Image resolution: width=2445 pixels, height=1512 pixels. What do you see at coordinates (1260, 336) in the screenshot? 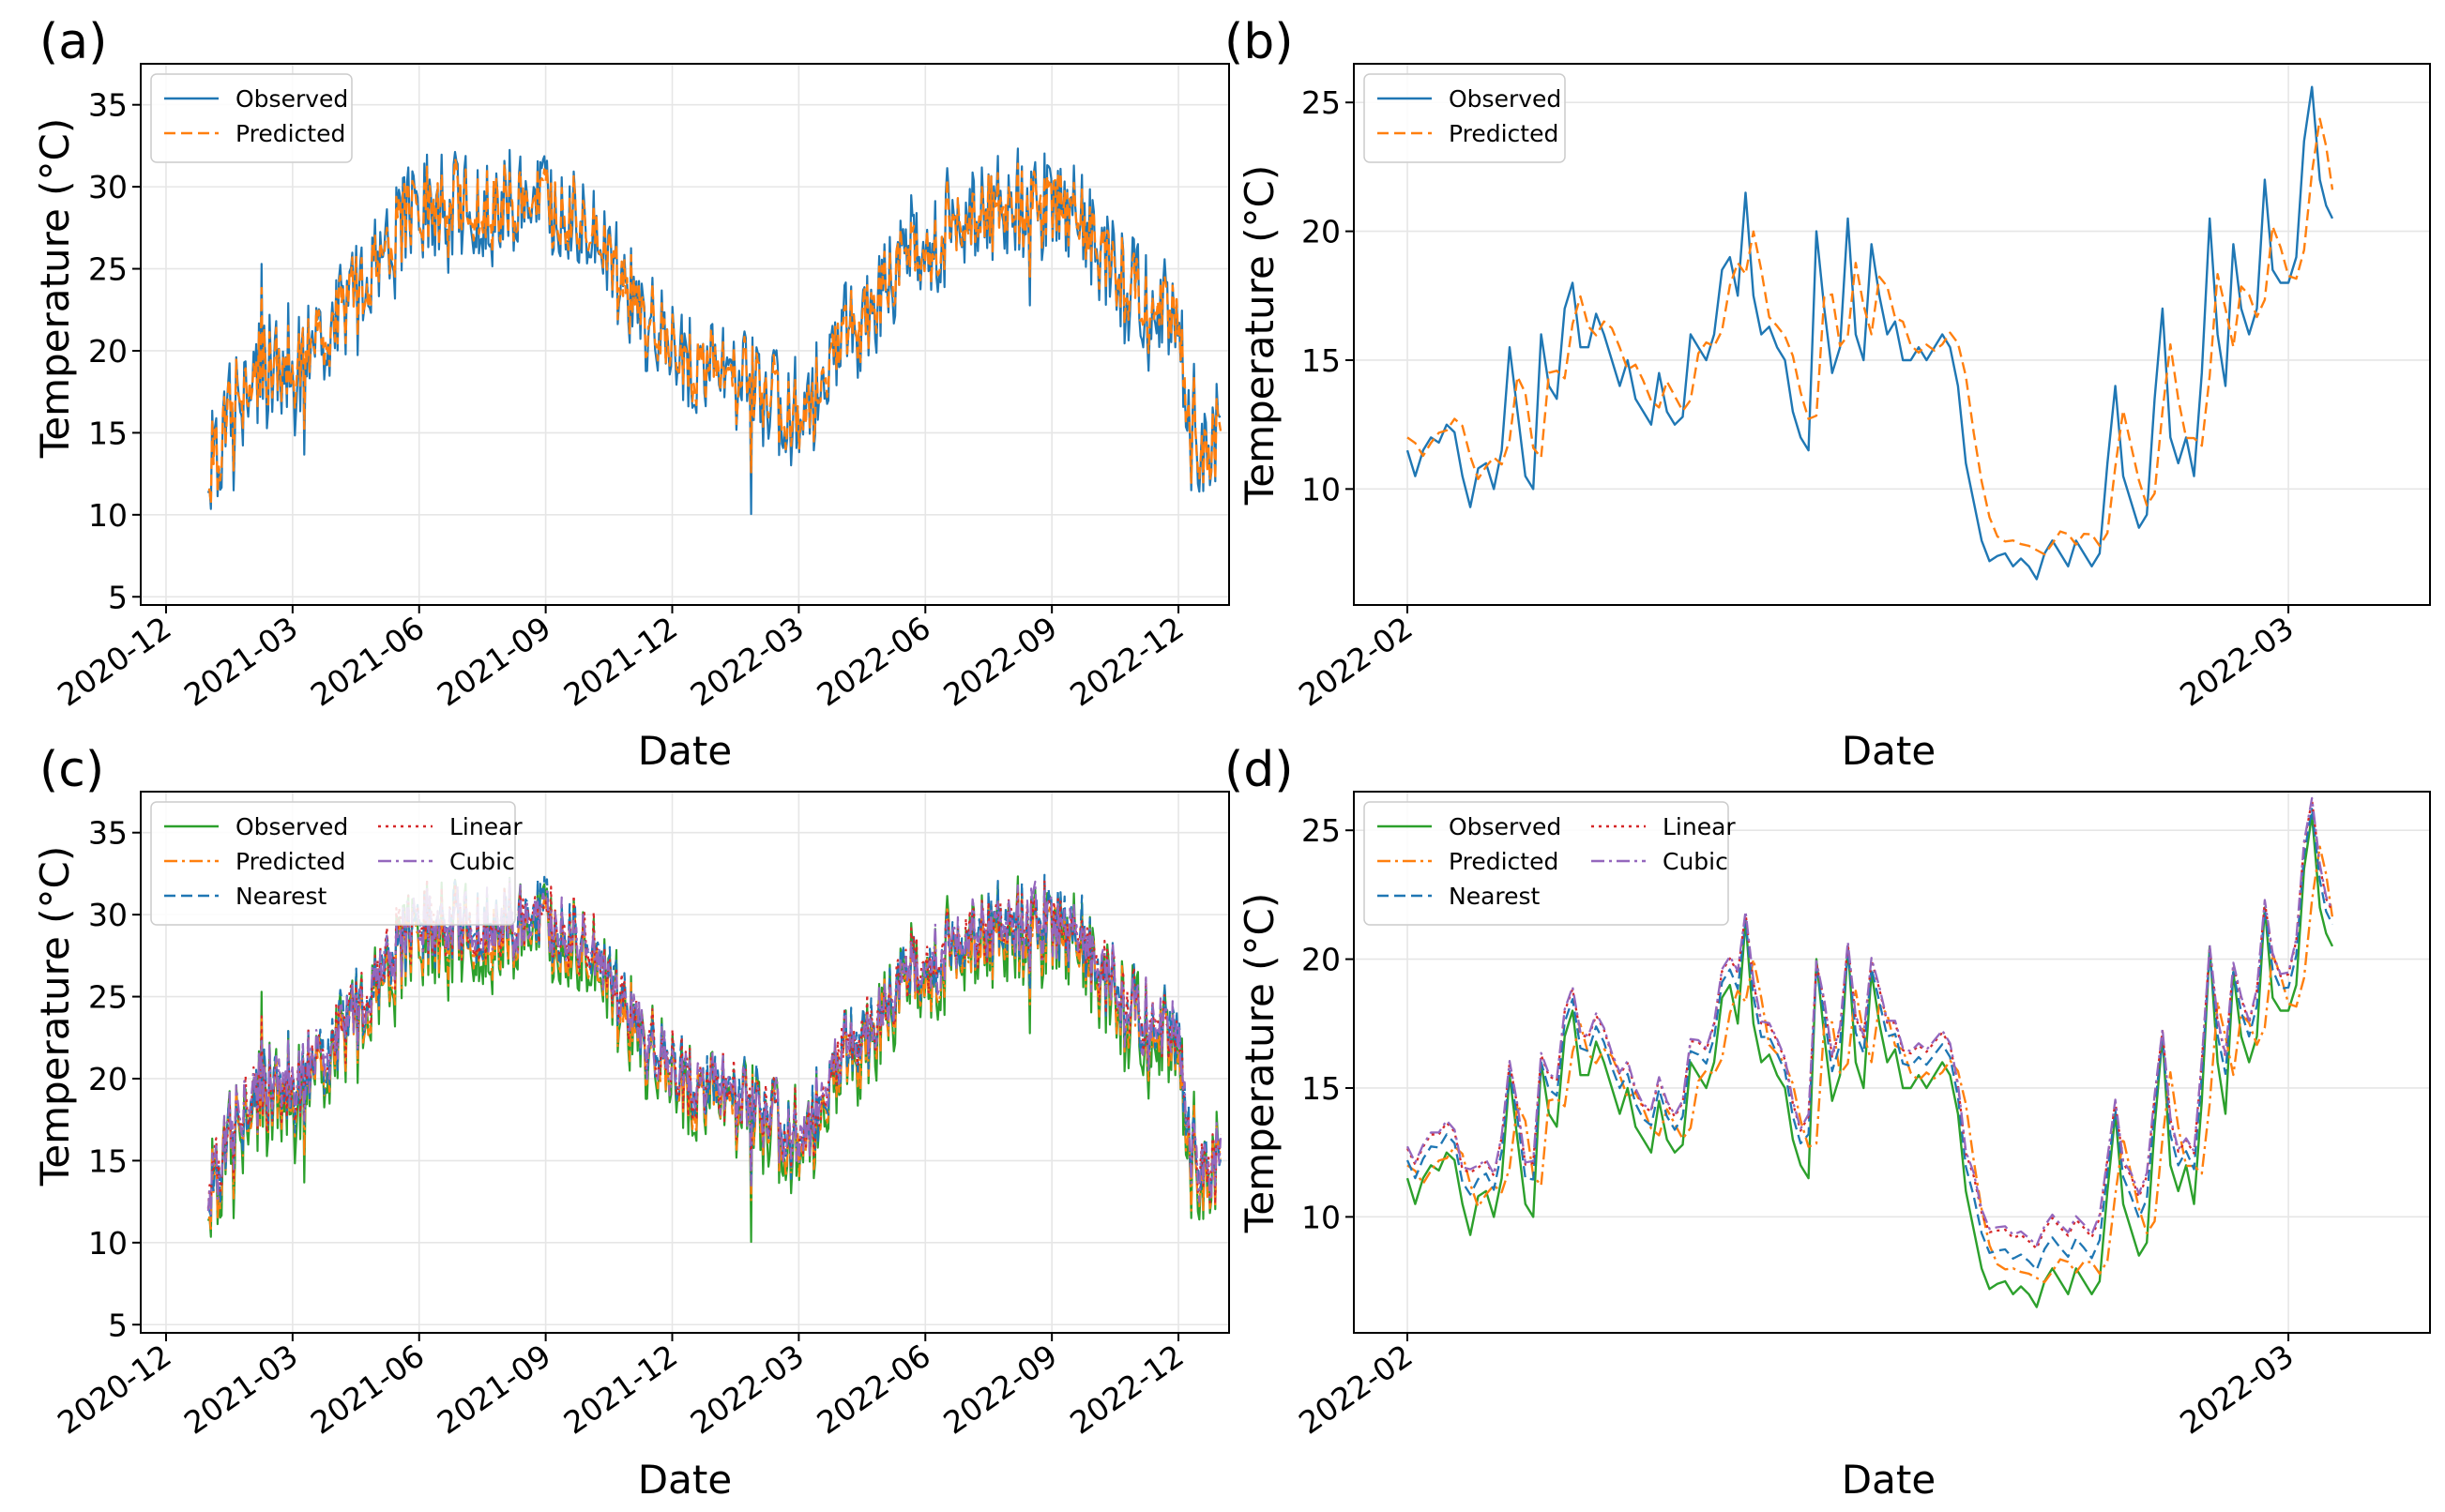
I see `panel-b-y-axis-title: Temperature (°C)` at bounding box center [1260, 336].